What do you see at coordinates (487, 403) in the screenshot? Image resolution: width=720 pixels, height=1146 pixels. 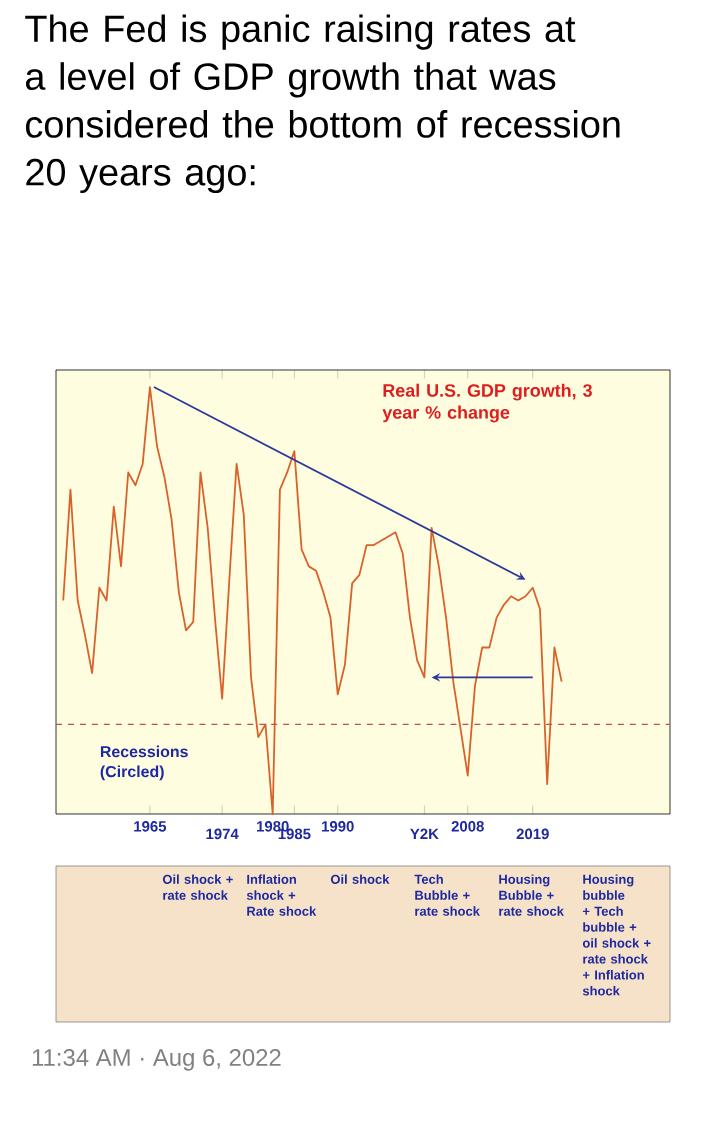 I see `chart-subtitle: Real U.S. GDP growth, 3 year % change` at bounding box center [487, 403].